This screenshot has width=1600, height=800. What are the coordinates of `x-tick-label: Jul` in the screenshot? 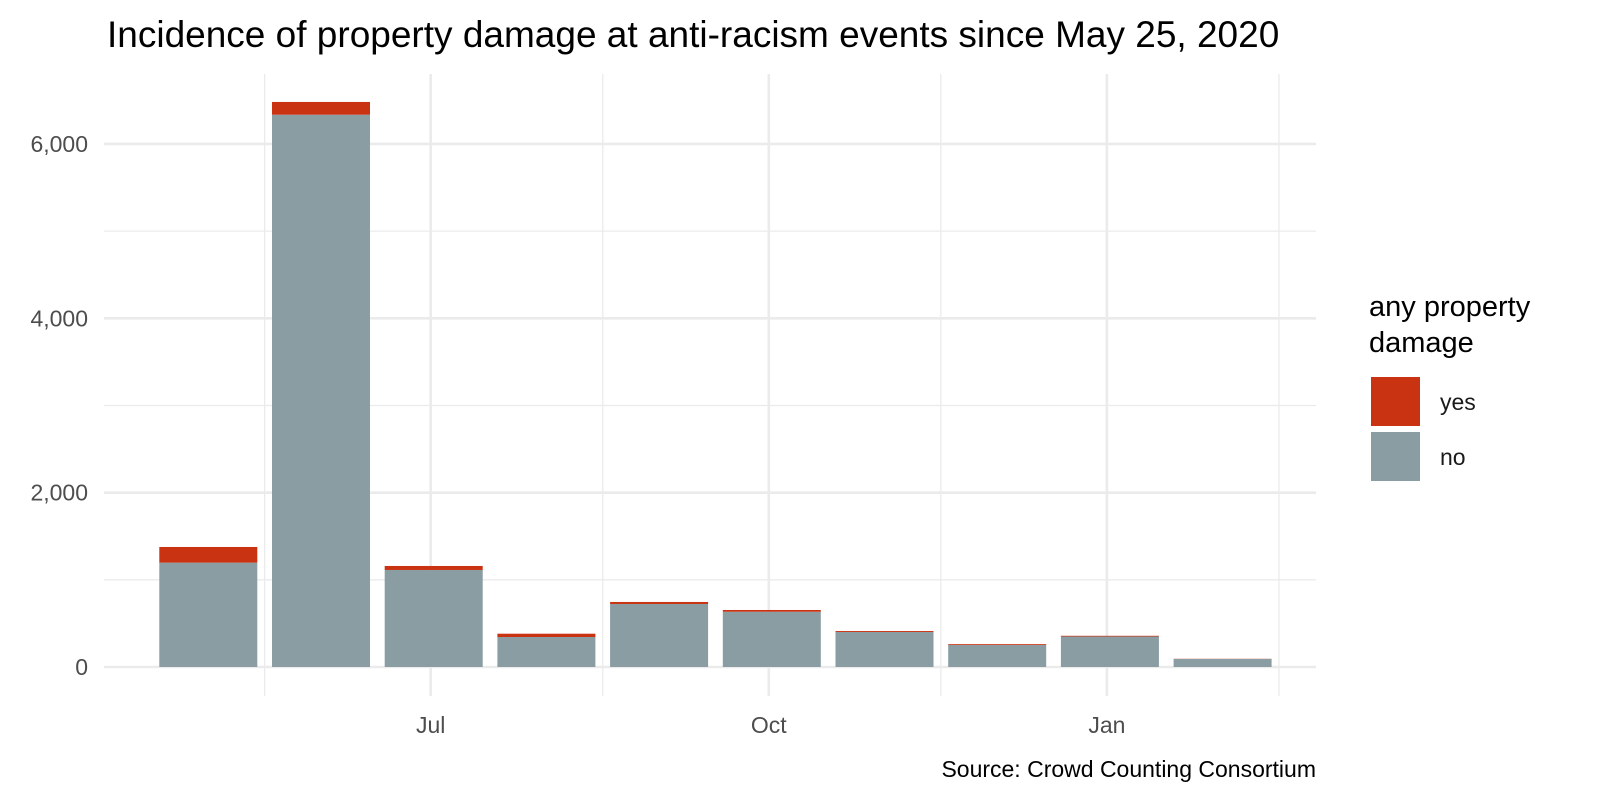 It's located at (430, 725).